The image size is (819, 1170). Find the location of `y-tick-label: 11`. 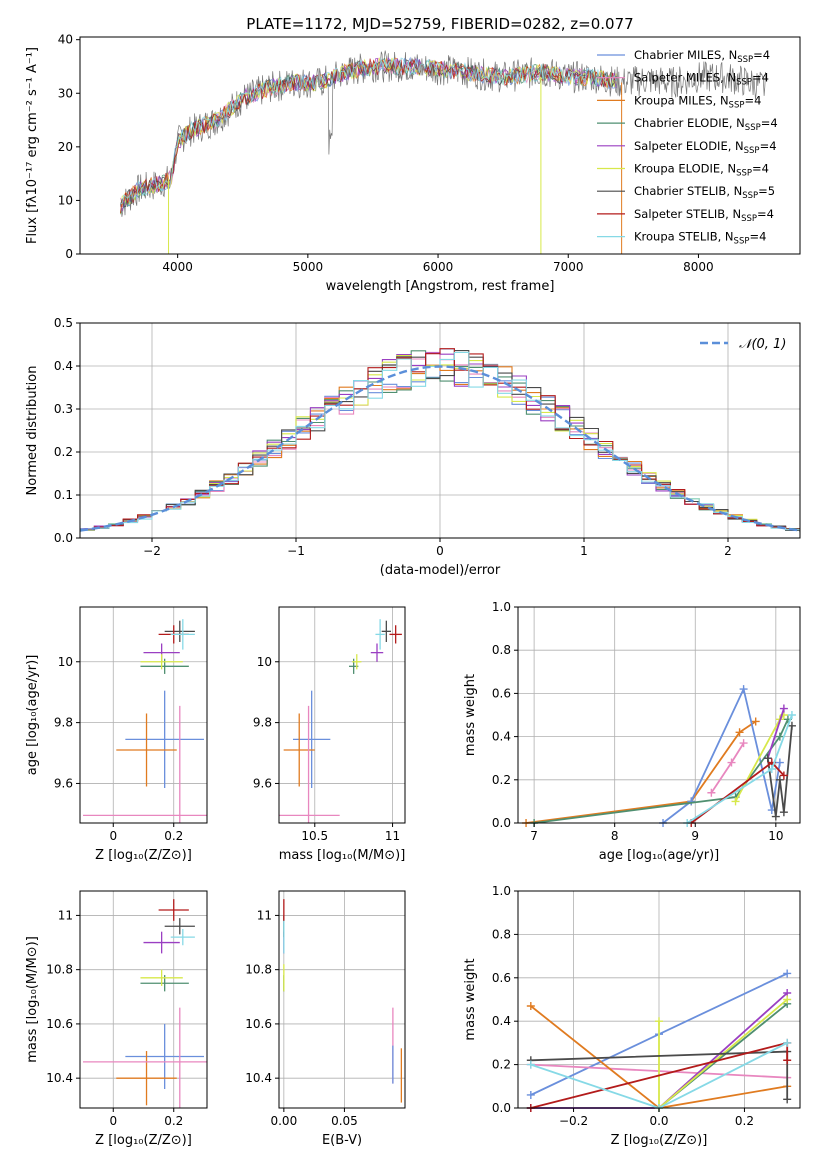

y-tick-label: 11 is located at coordinates (264, 915).